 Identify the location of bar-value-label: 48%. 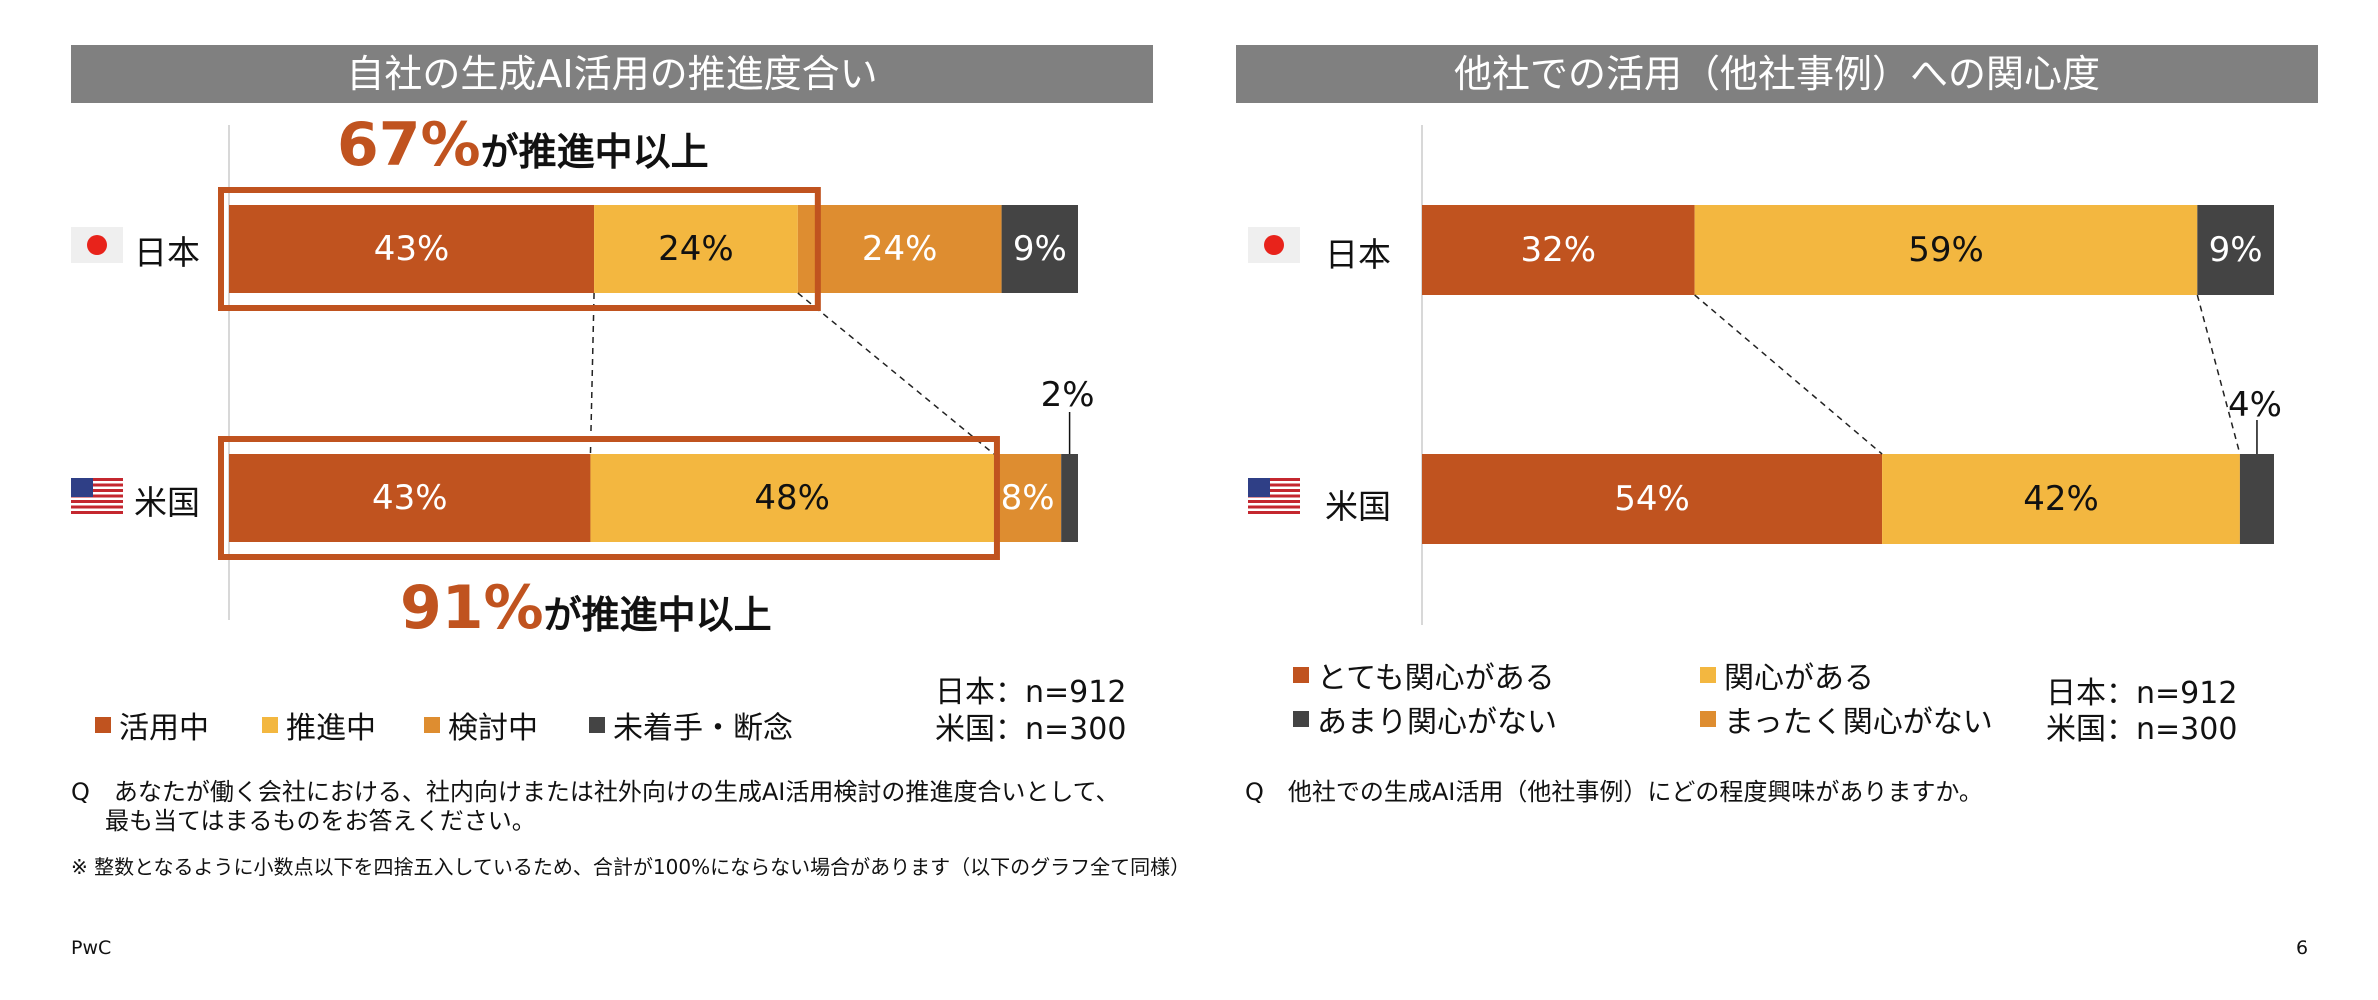
(792, 498).